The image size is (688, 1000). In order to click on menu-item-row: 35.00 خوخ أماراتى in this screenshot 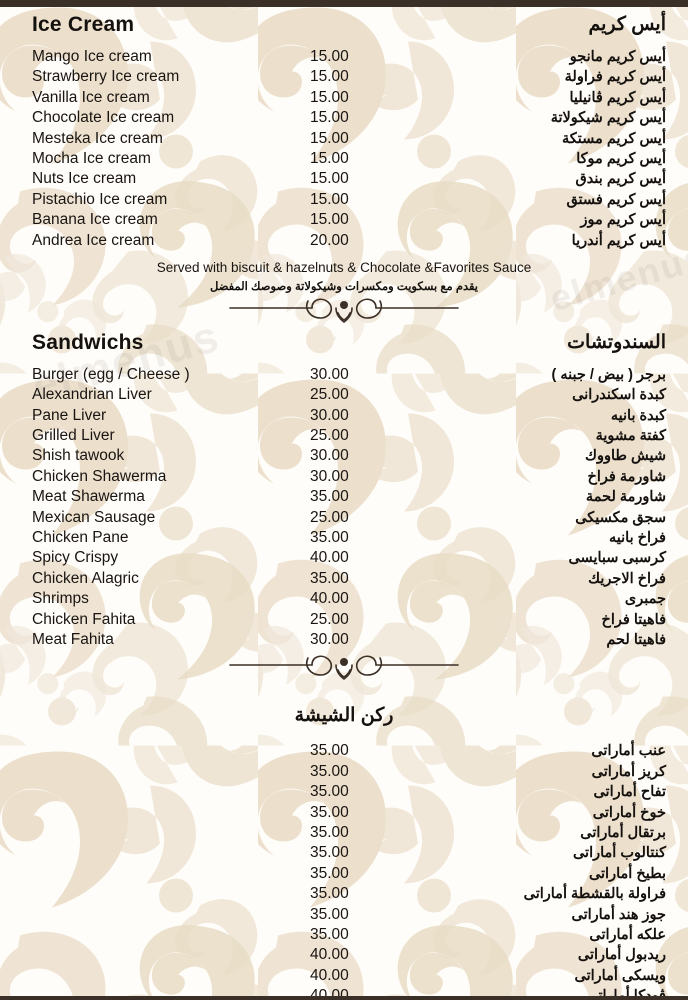, I will do `click(344, 813)`.